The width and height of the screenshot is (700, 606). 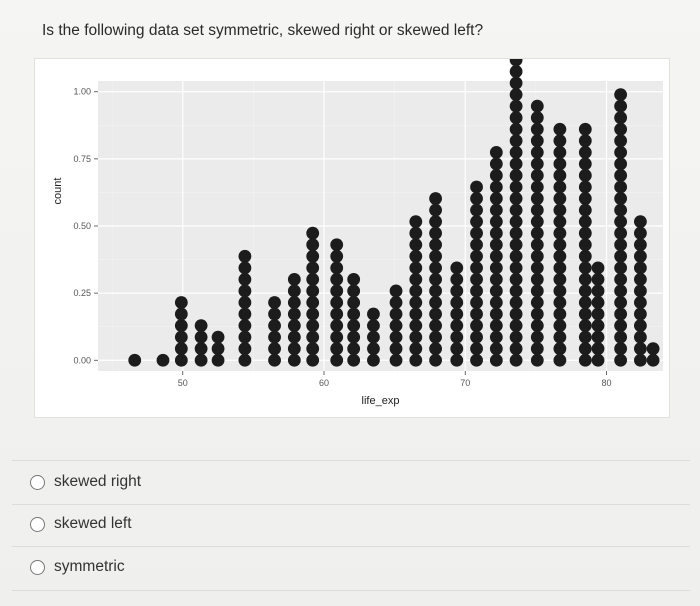 I want to click on y-tick-label: 0.50, so click(x=82, y=226).